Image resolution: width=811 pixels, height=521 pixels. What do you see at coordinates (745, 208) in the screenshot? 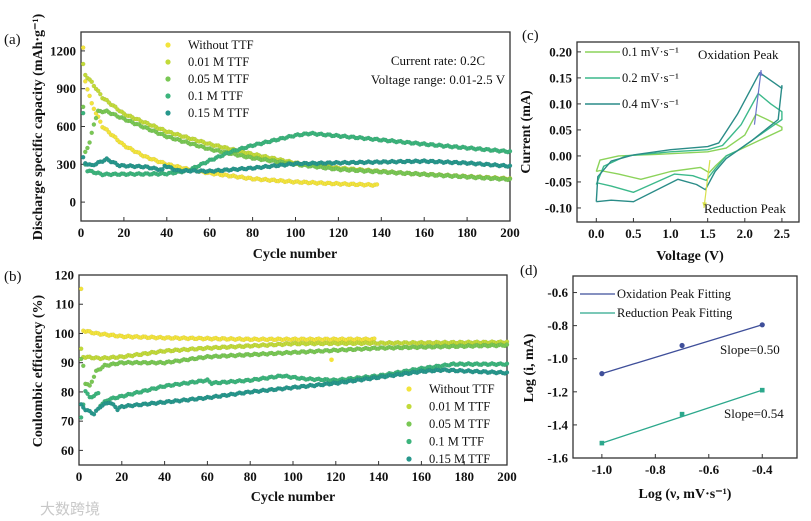
I see `reduction-peak-annotation: Reduction Peak` at bounding box center [745, 208].